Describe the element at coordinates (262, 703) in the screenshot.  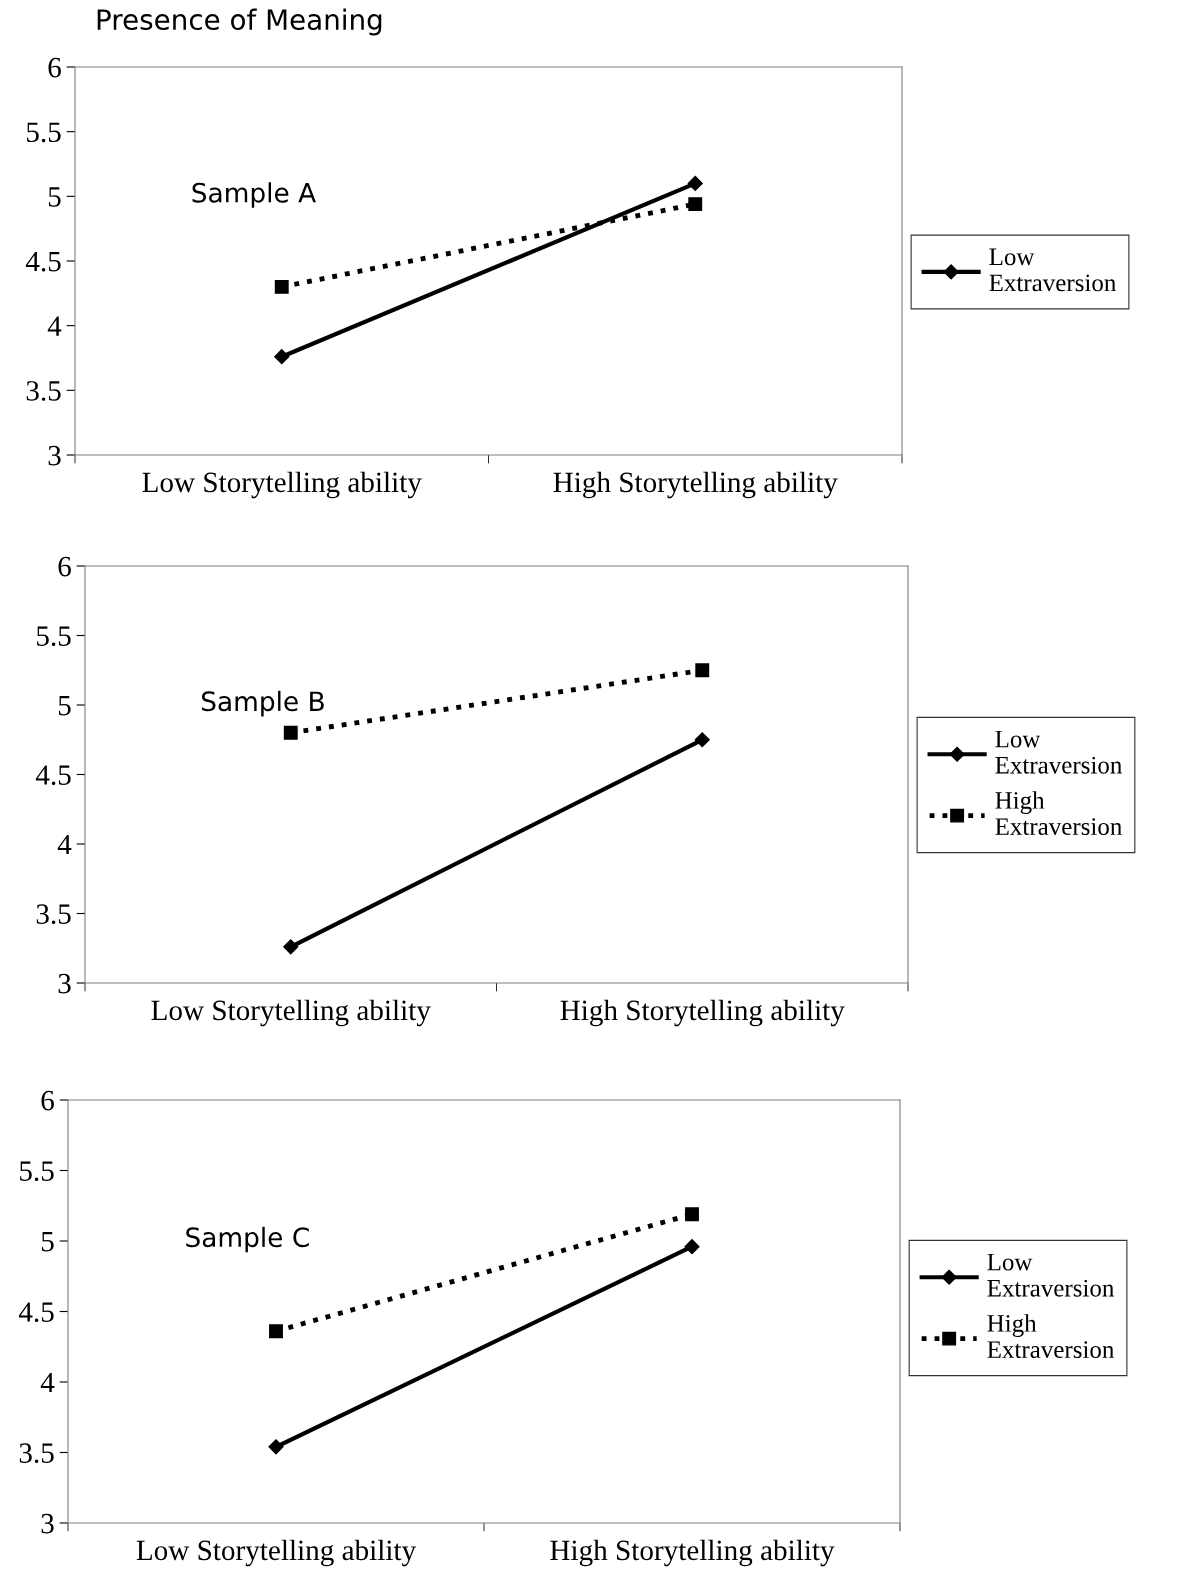
I see `annotation: Sample B` at that location.